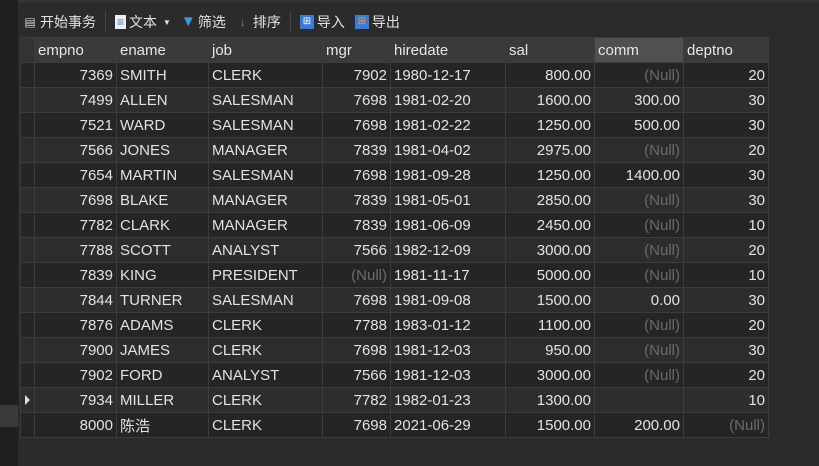 Image resolution: width=819 pixels, height=466 pixels. What do you see at coordinates (448, 325) in the screenshot?
I see `cell-hiredate: 1983-01-12` at bounding box center [448, 325].